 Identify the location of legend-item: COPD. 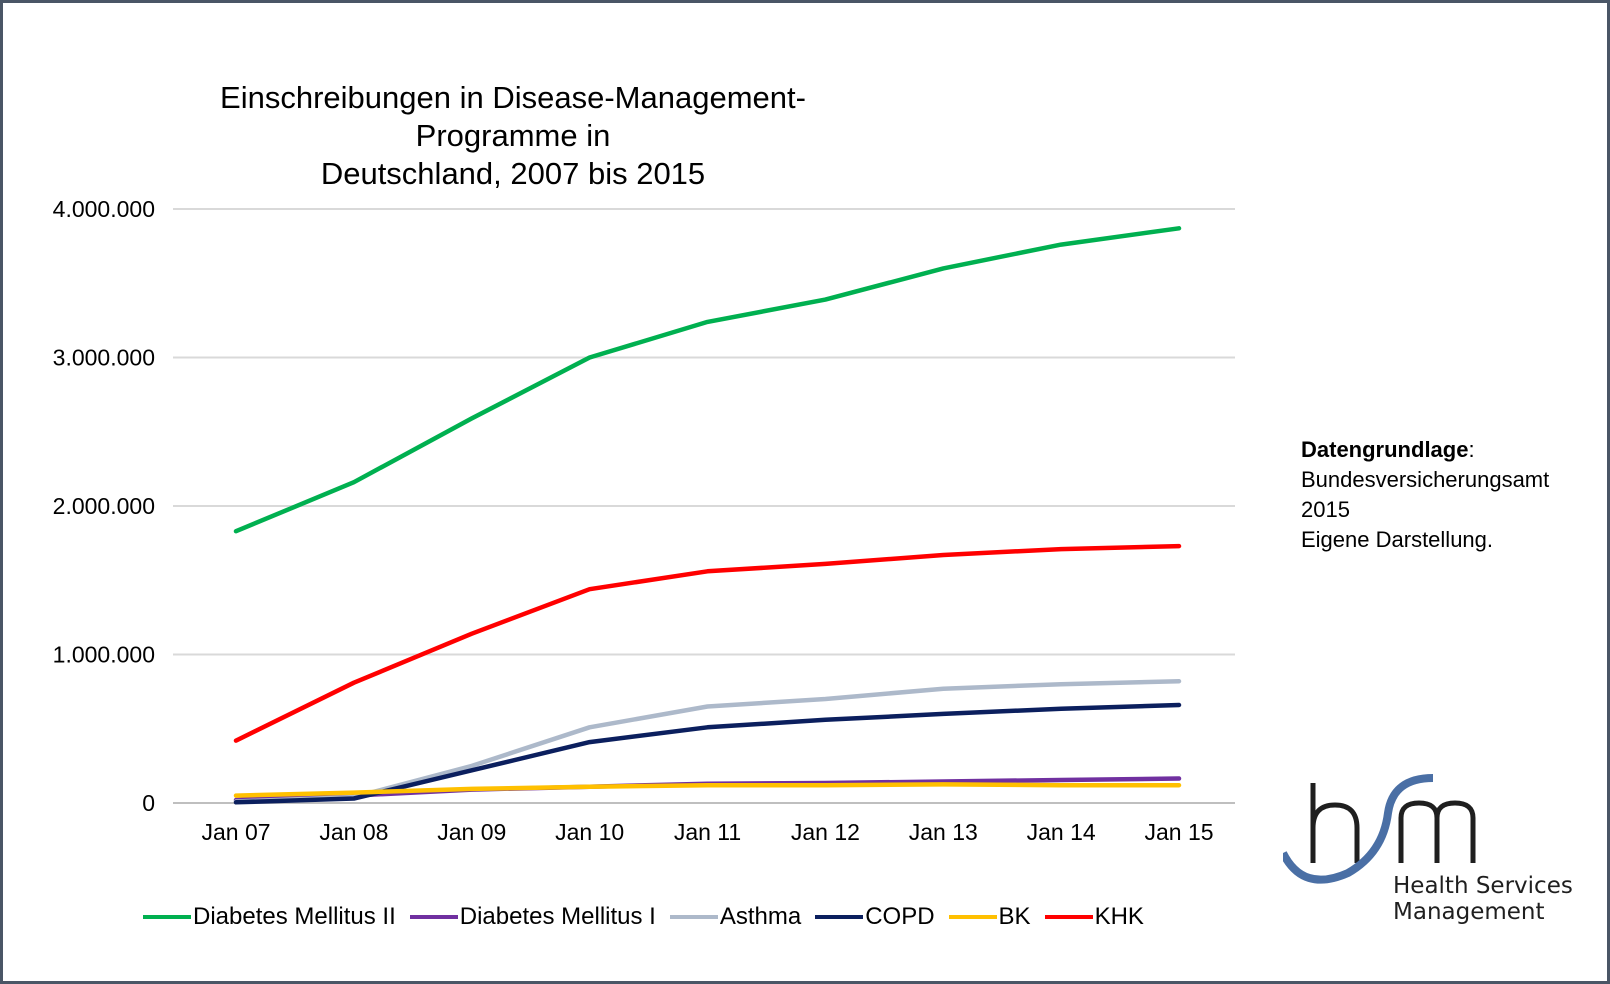
(875, 917).